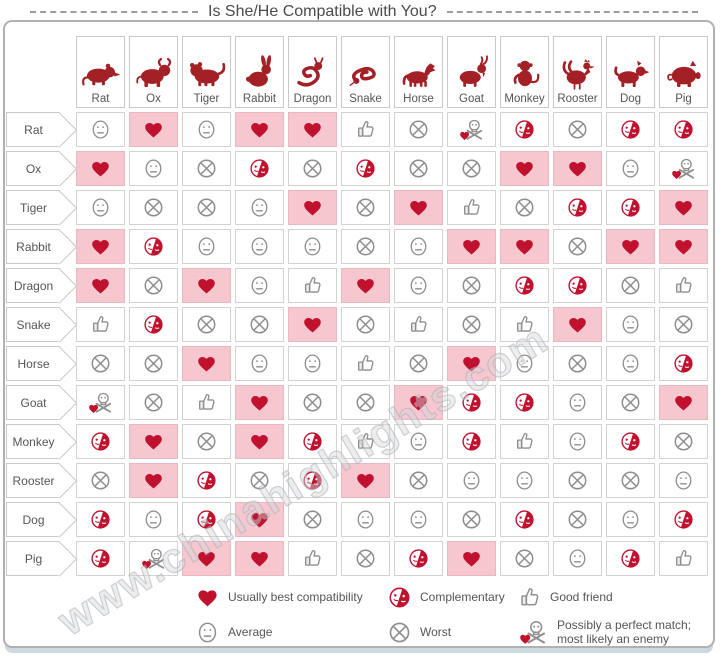 Image resolution: width=720 pixels, height=658 pixels. What do you see at coordinates (33, 324) in the screenshot?
I see `row-label-snake: Snake` at bounding box center [33, 324].